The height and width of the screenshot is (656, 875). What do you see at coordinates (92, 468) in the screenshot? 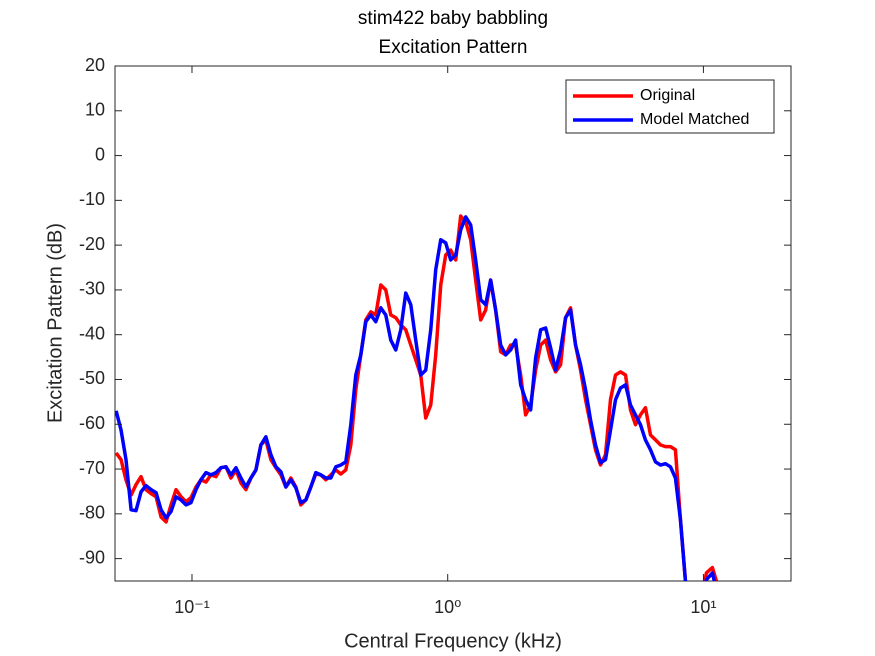
I see `y-tick-label: -70` at bounding box center [92, 468].